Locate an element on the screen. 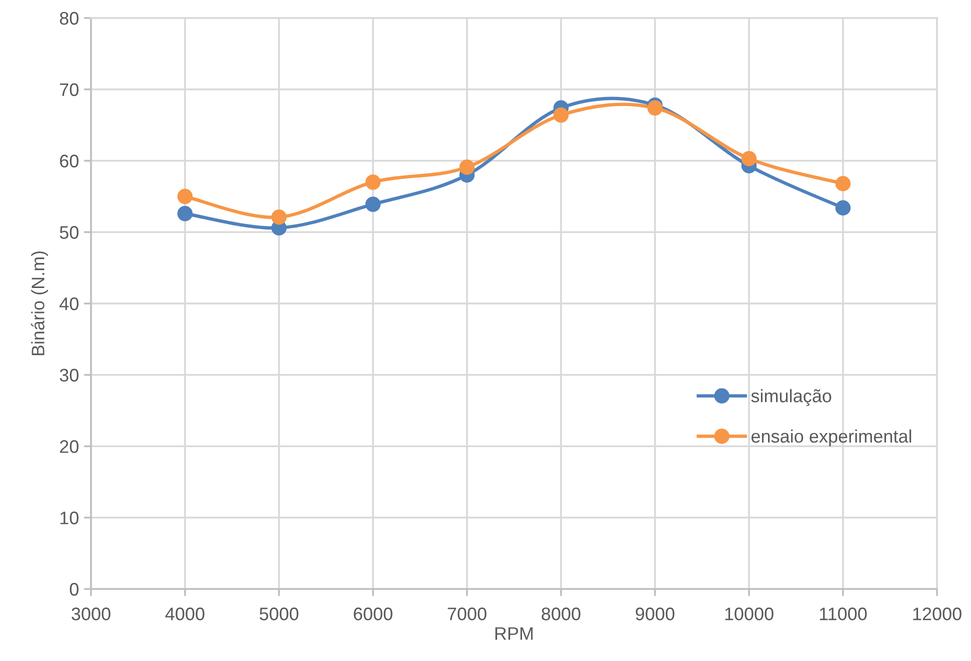 Image resolution: width=971 pixels, height=661 pixels. y-tick-label: 30 is located at coordinates (69, 375).